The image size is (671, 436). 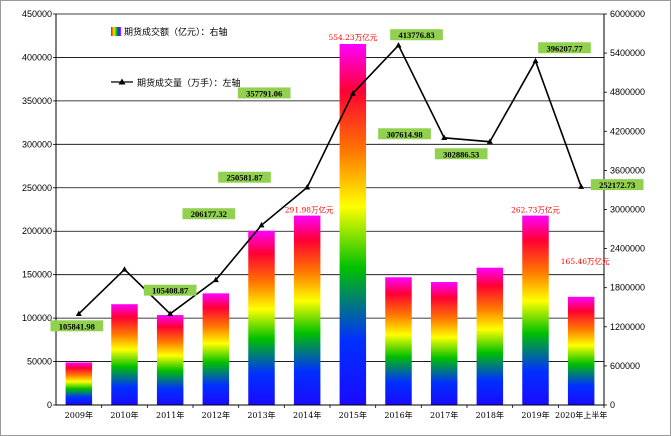 I want to click on category-label: 2010年, so click(x=124, y=415).